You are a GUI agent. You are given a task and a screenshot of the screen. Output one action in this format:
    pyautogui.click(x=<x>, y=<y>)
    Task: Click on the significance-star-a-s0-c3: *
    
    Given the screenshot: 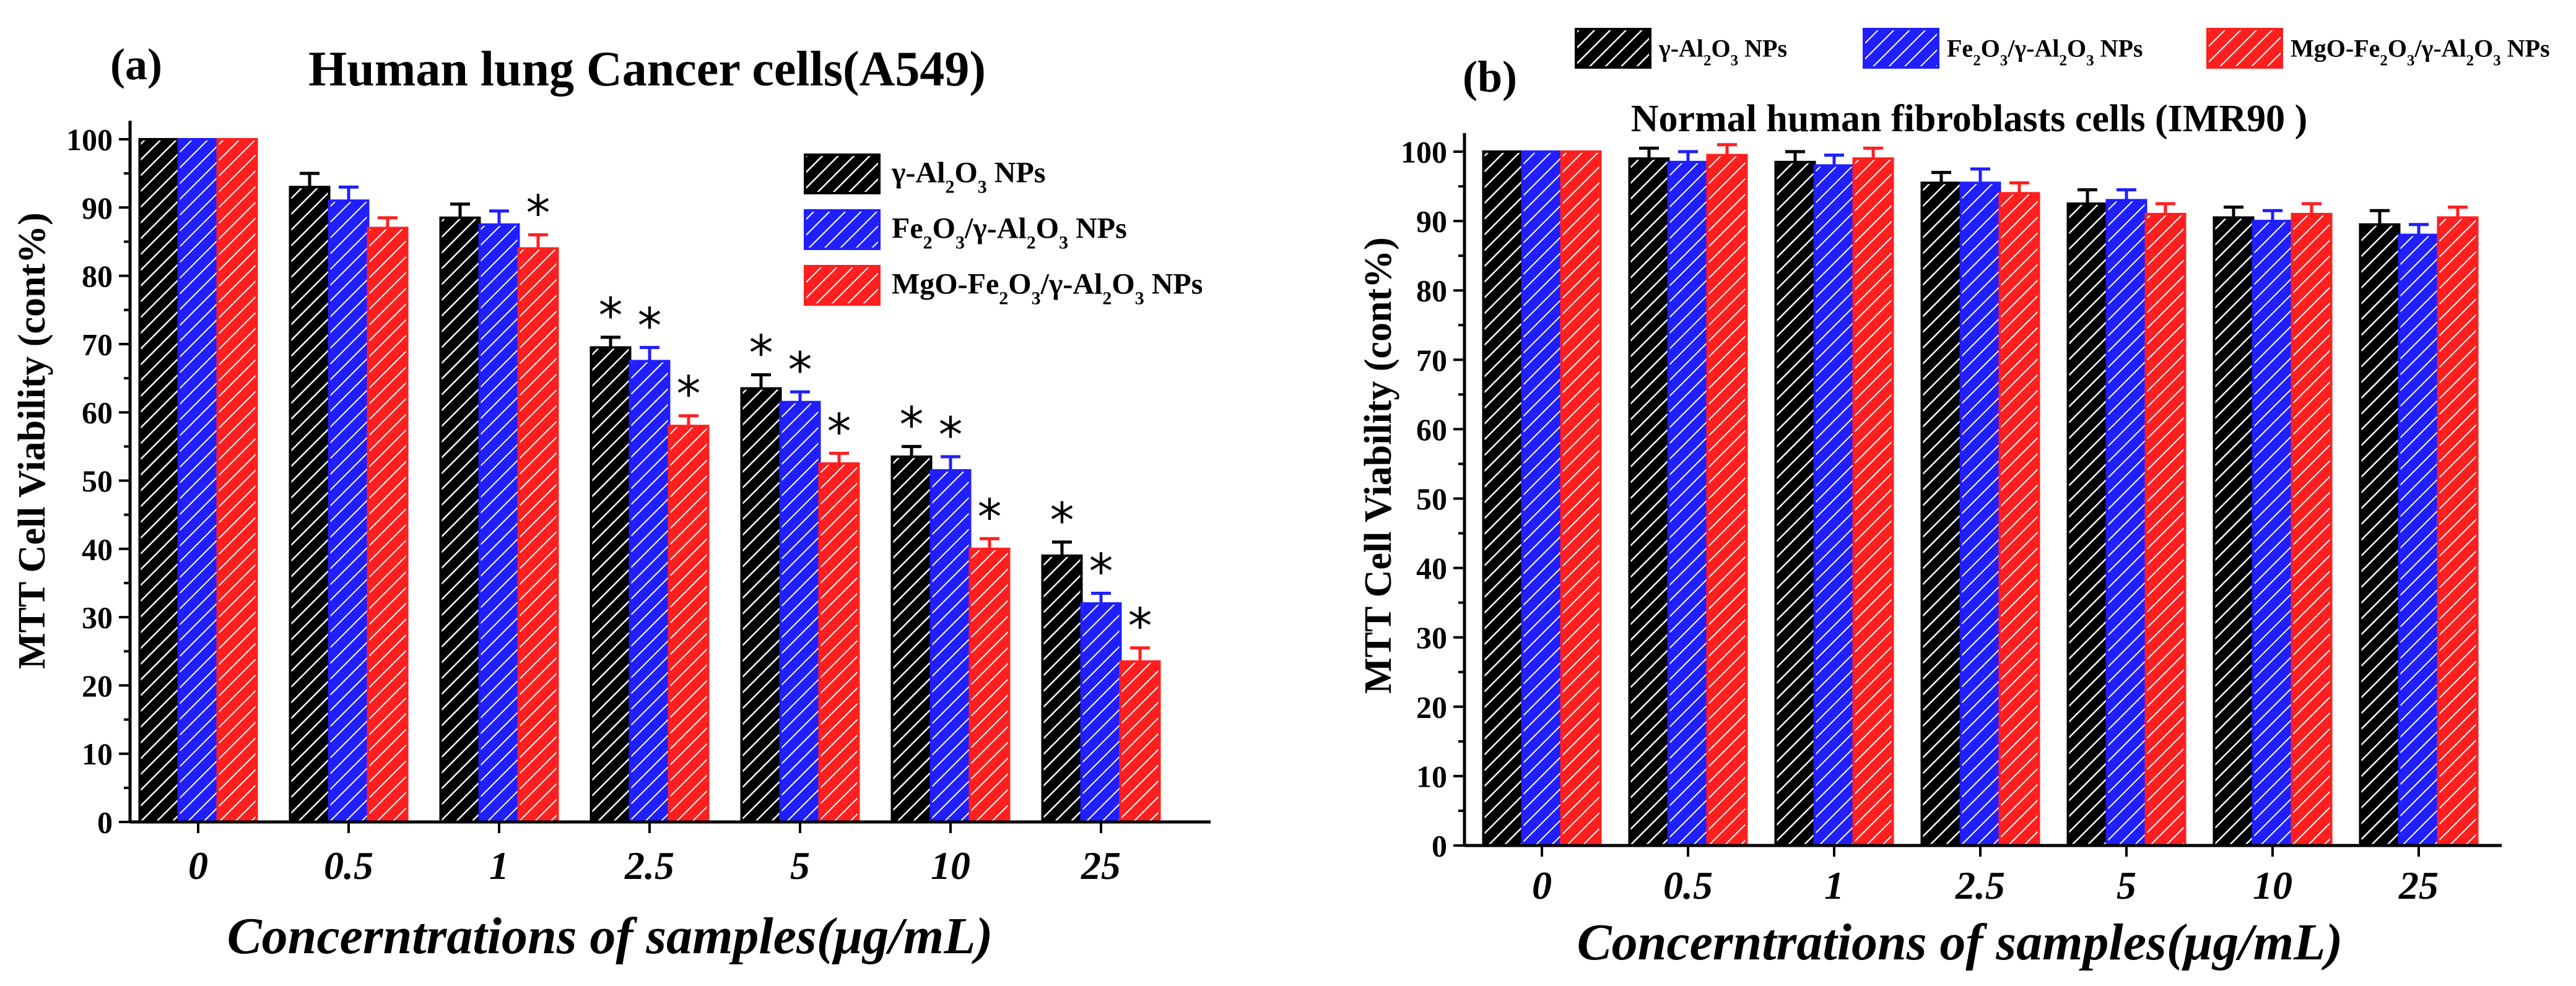 What is the action you would take?
    pyautogui.click(x=611, y=316)
    